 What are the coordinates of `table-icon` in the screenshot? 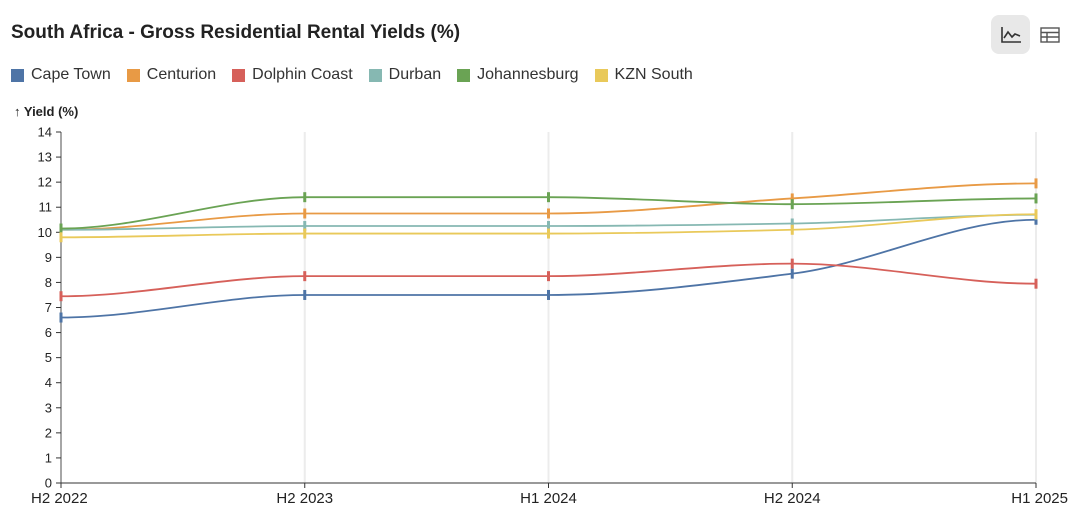 It's located at (1050, 34).